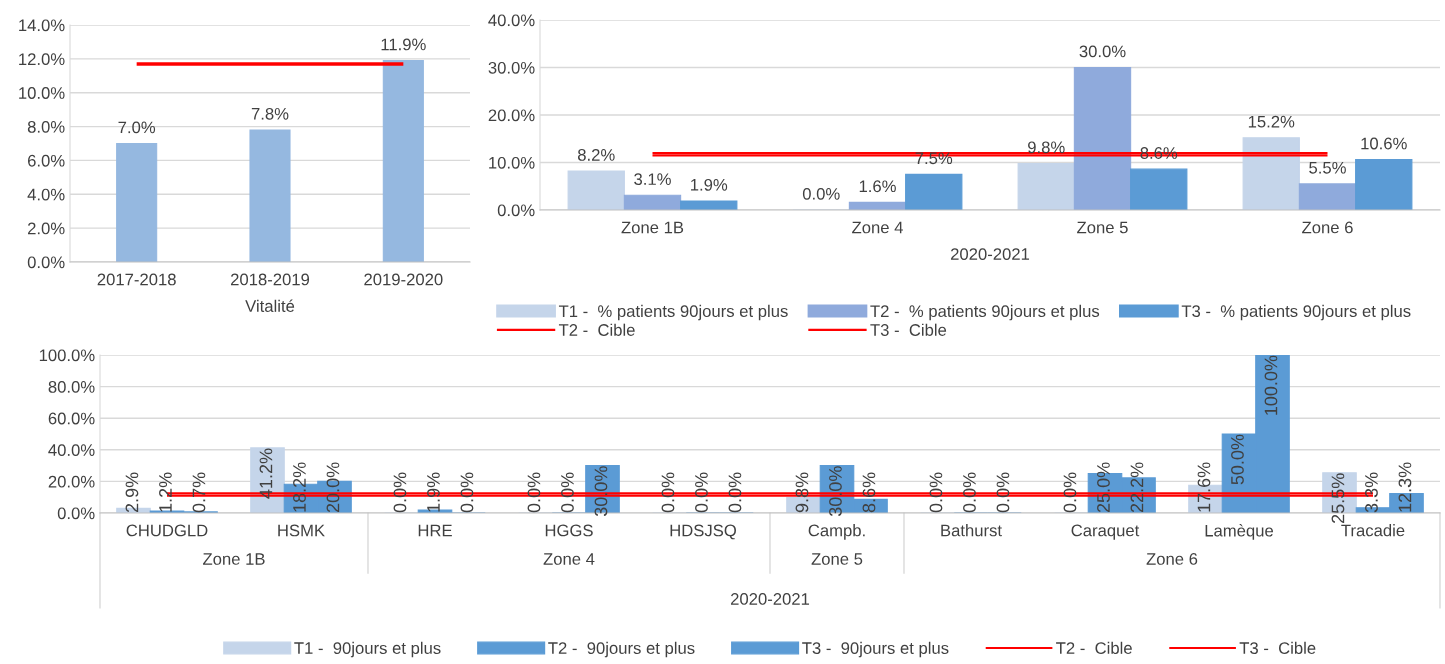 The height and width of the screenshot is (664, 1445). Describe the element at coordinates (703, 532) in the screenshot. I see `x-tick-label: HDSJSQ` at that location.